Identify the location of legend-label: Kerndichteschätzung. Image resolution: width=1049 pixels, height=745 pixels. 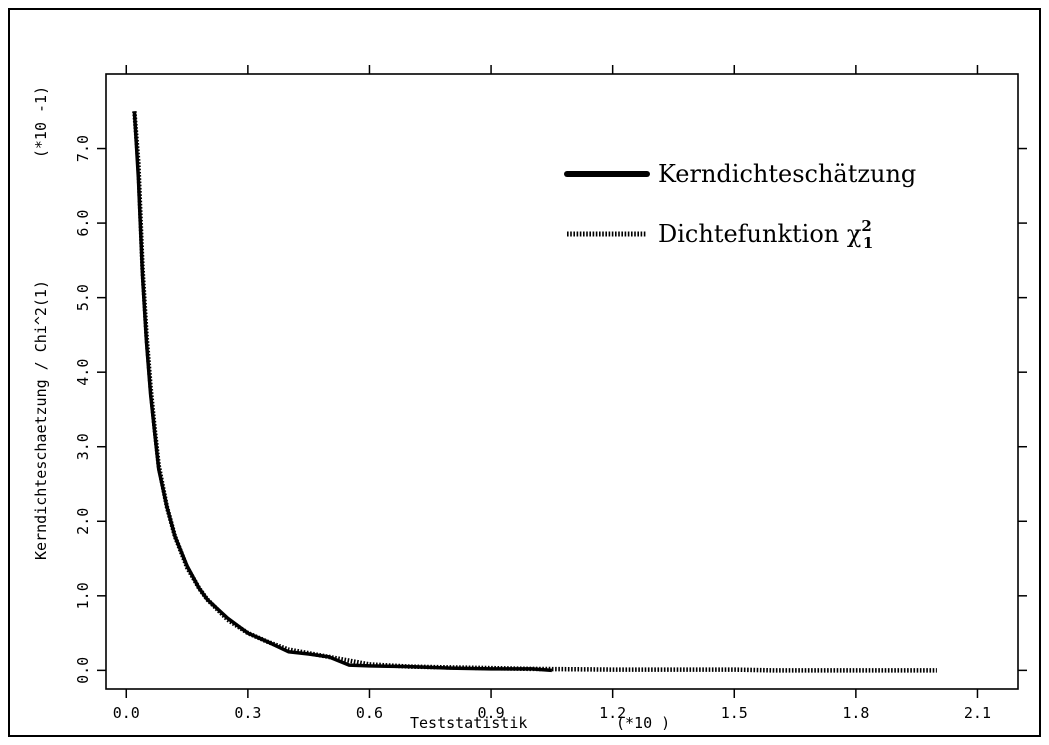
(787, 174).